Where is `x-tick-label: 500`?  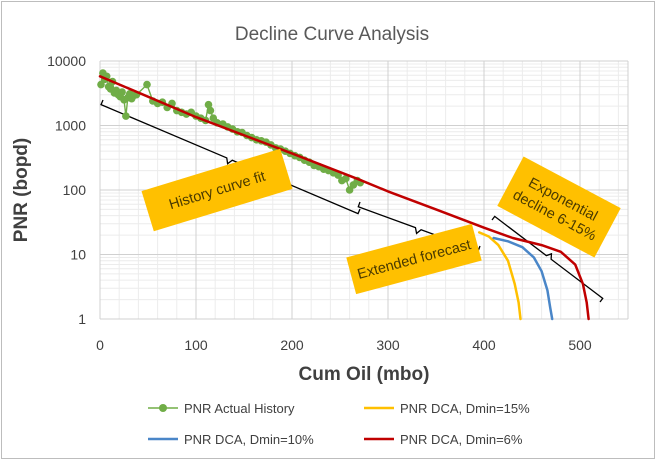
x-tick-label: 500 is located at coordinates (580, 345).